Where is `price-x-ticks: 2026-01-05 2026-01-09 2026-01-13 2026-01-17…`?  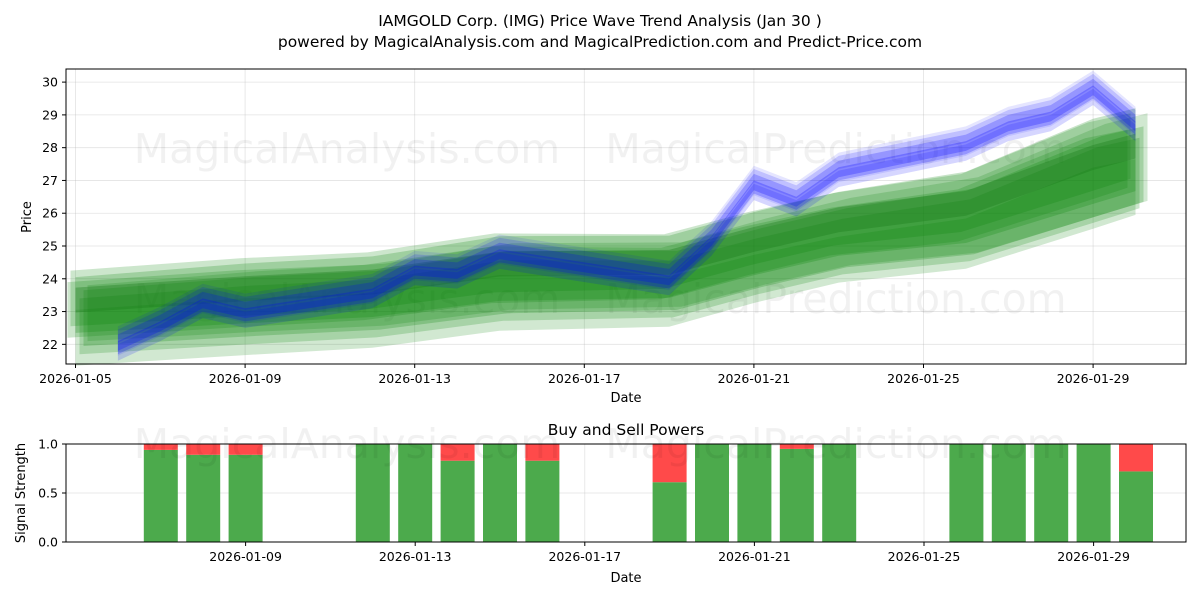 price-x-ticks: 2026-01-05 2026-01-09 2026-01-13 2026-01-17… is located at coordinates (584, 375).